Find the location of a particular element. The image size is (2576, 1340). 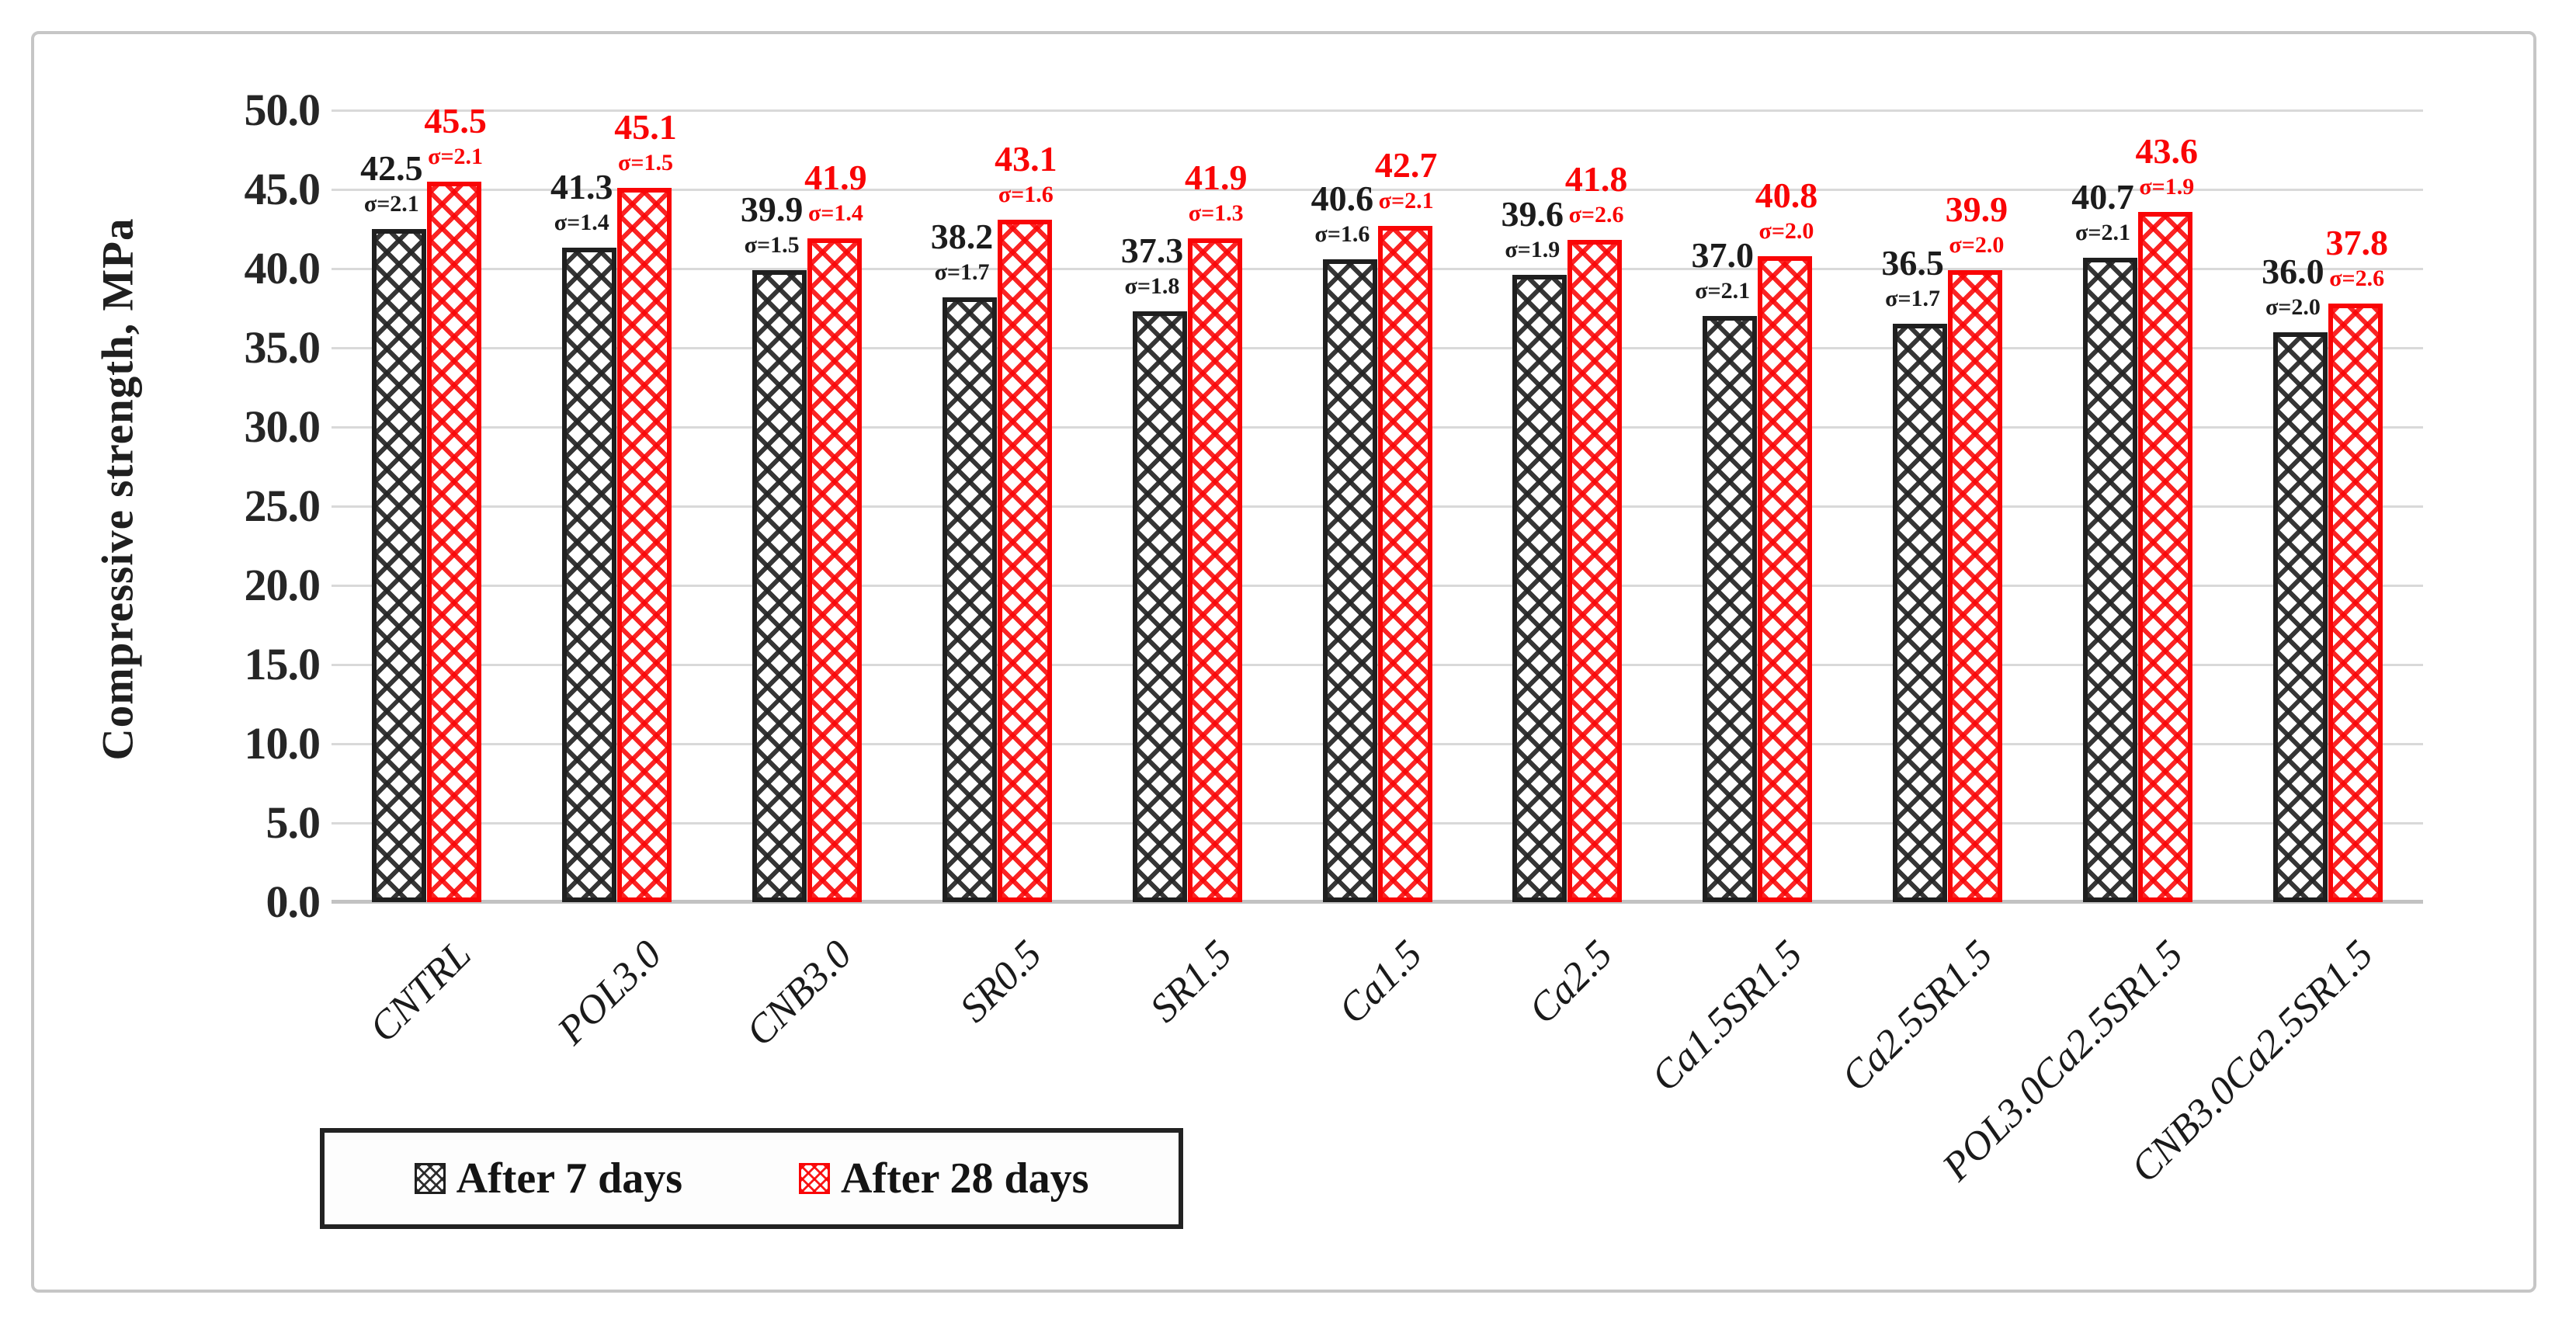

data-label-stack-Ca1.5-7d: 40.6 σ=1.6 is located at coordinates (1342, 213).